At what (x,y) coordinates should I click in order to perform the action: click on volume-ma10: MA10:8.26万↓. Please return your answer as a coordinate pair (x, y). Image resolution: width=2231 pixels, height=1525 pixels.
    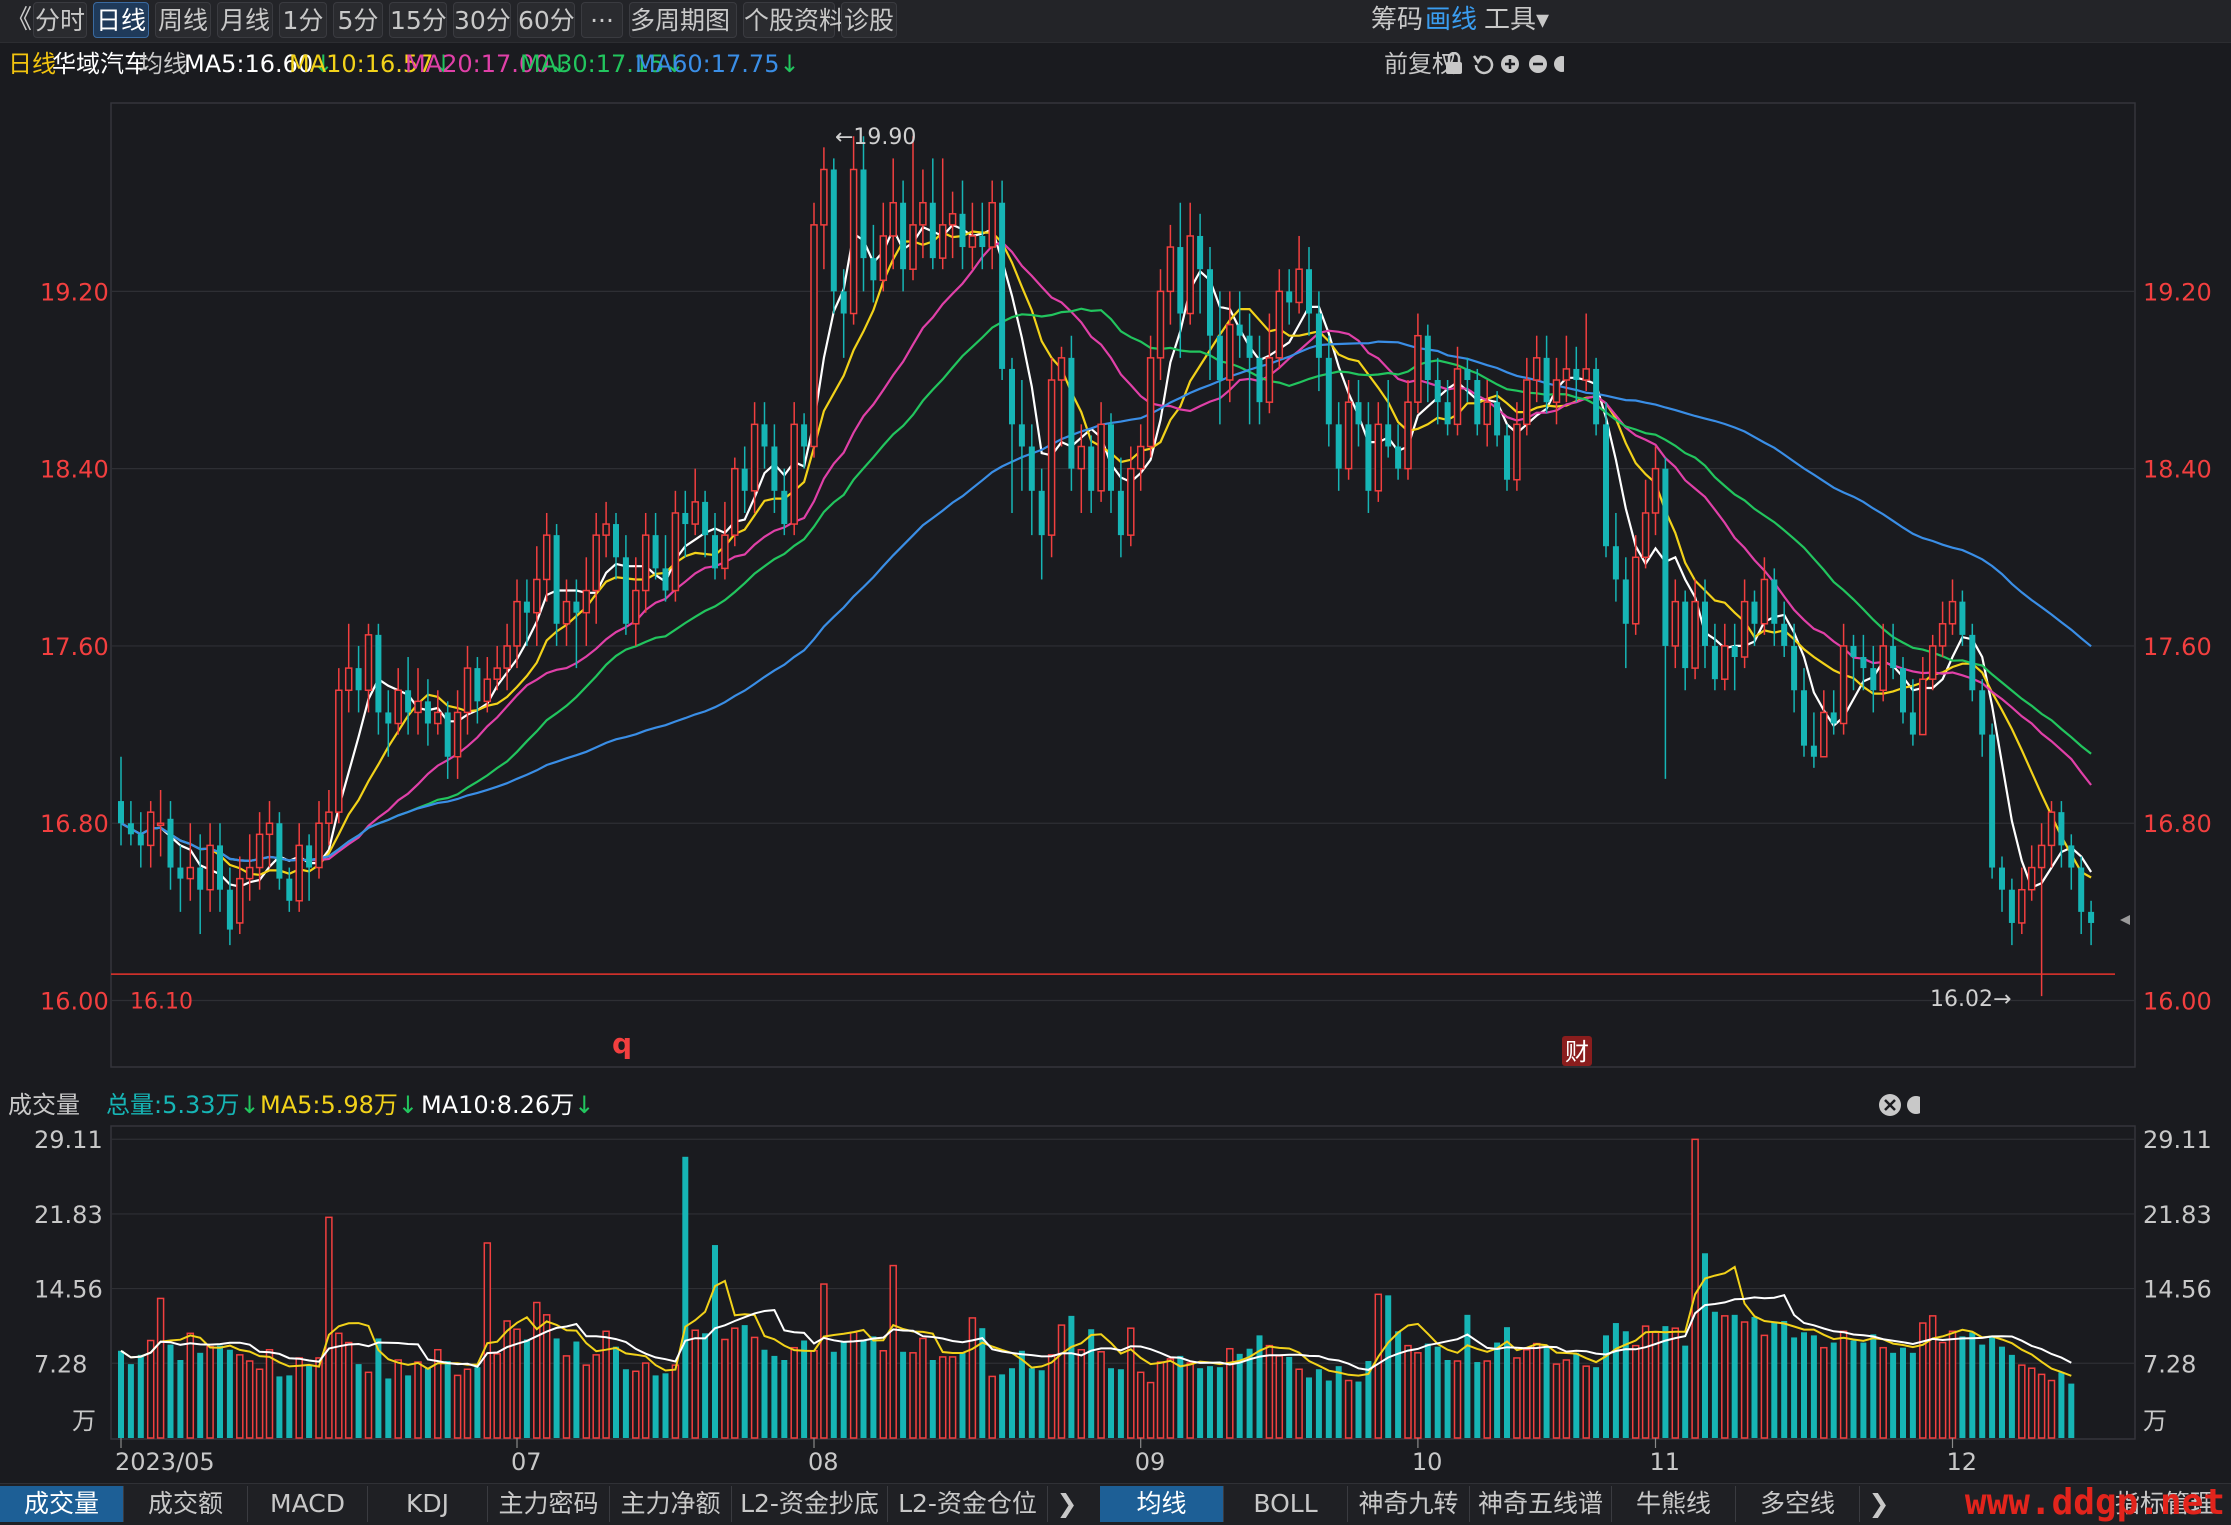
    Looking at the image, I should click on (508, 1105).